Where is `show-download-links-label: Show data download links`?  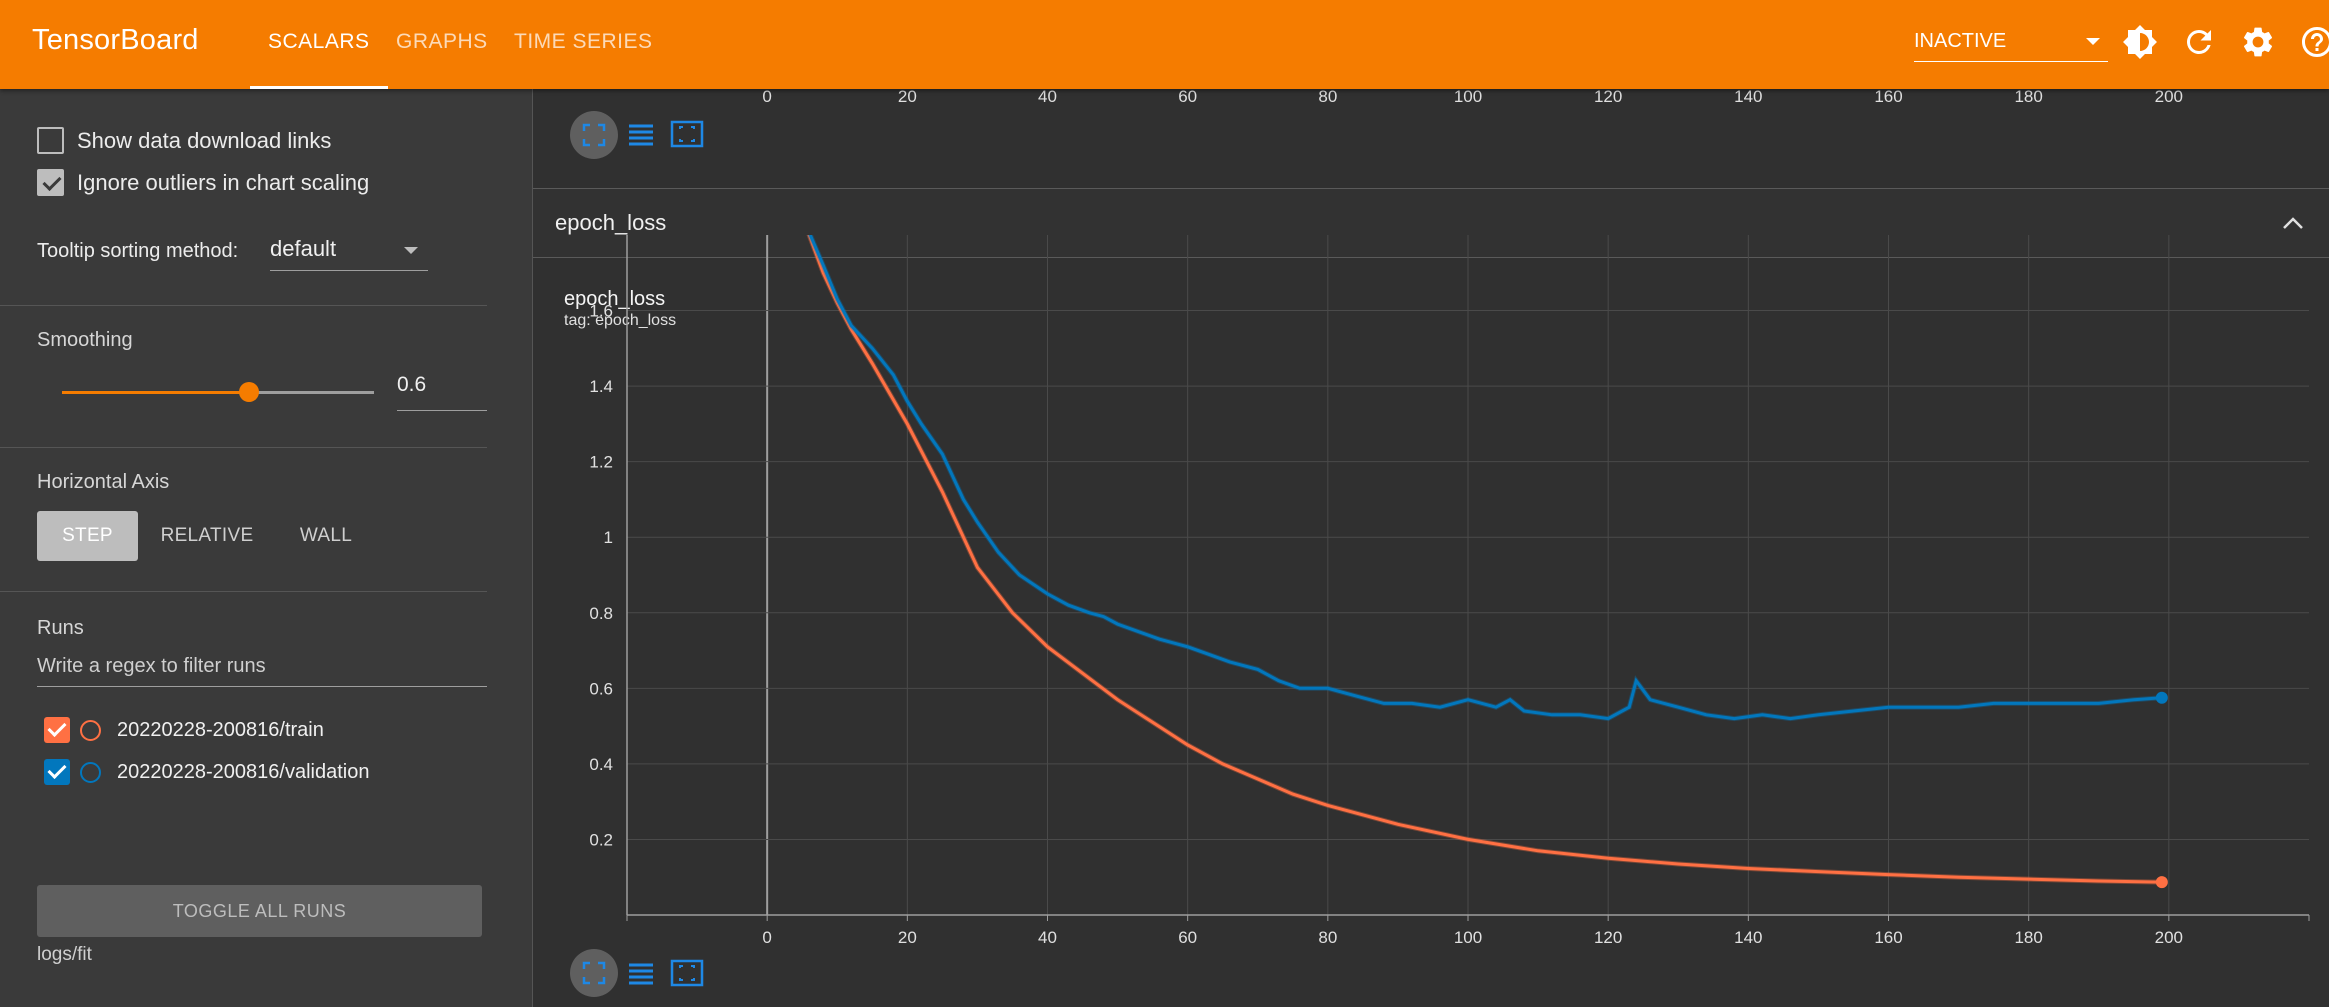 show-download-links-label: Show data download links is located at coordinates (204, 140).